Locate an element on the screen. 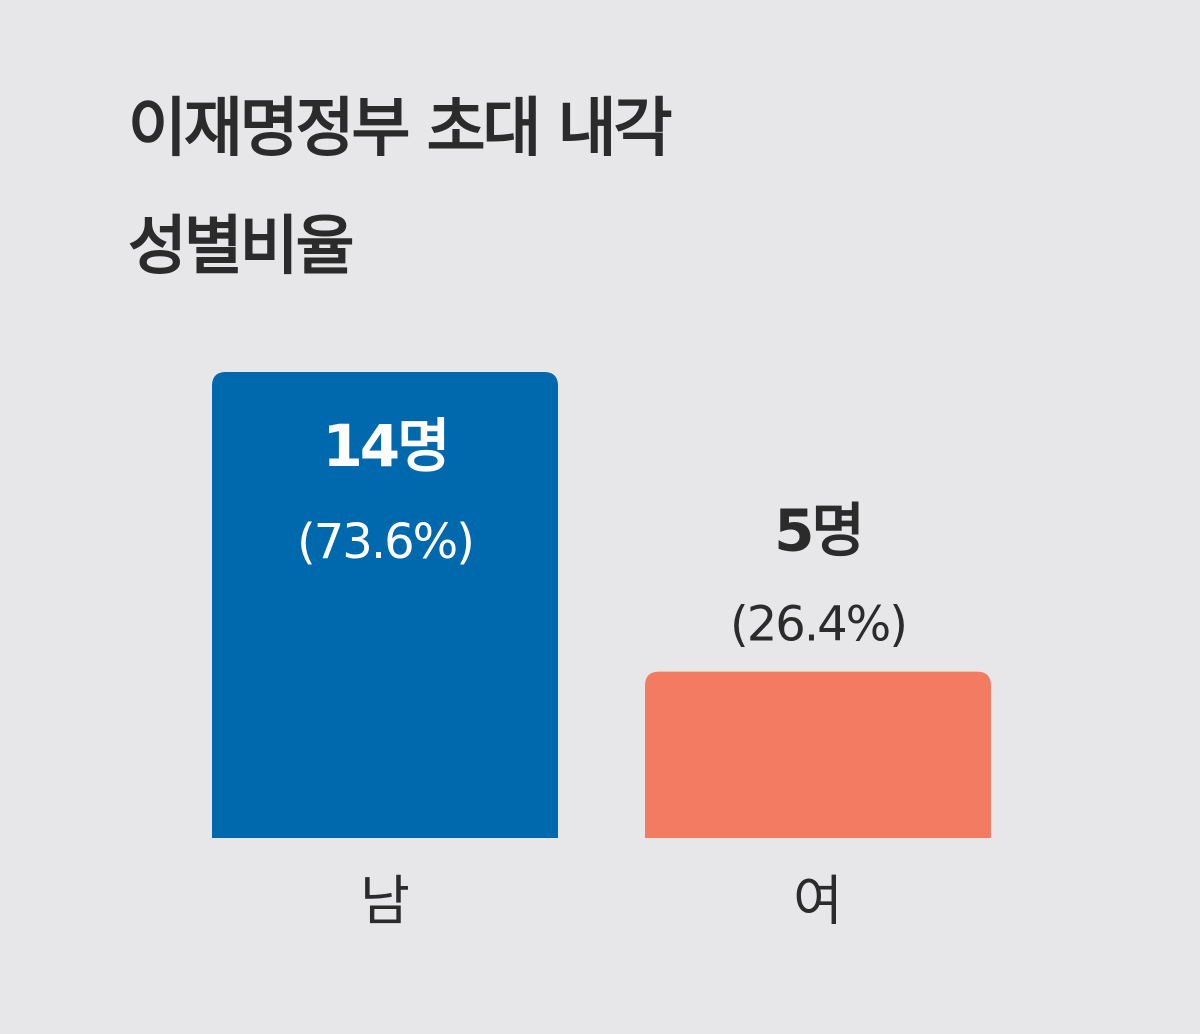 This screenshot has width=1200, height=1034. value-label: 14명 is located at coordinates (384, 446).